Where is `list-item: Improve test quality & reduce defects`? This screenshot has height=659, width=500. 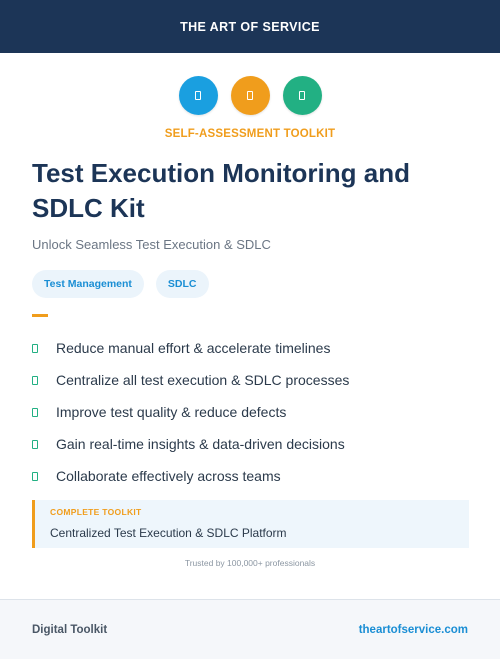 list-item: Improve test quality & reduce defects is located at coordinates (252, 412).